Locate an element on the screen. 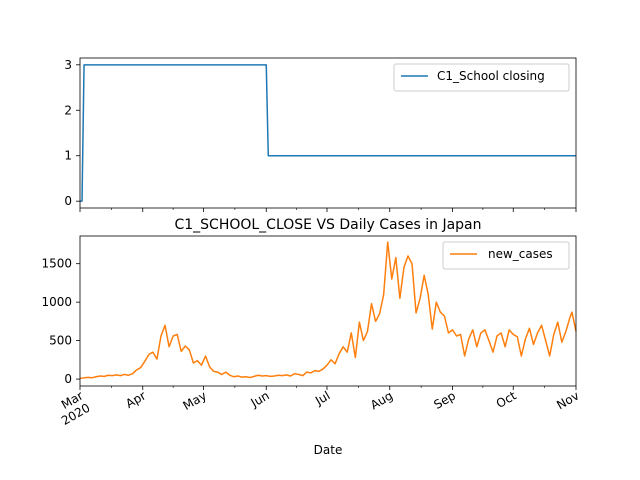 This screenshot has width=640, height=480. top-legend-box is located at coordinates (481, 77).